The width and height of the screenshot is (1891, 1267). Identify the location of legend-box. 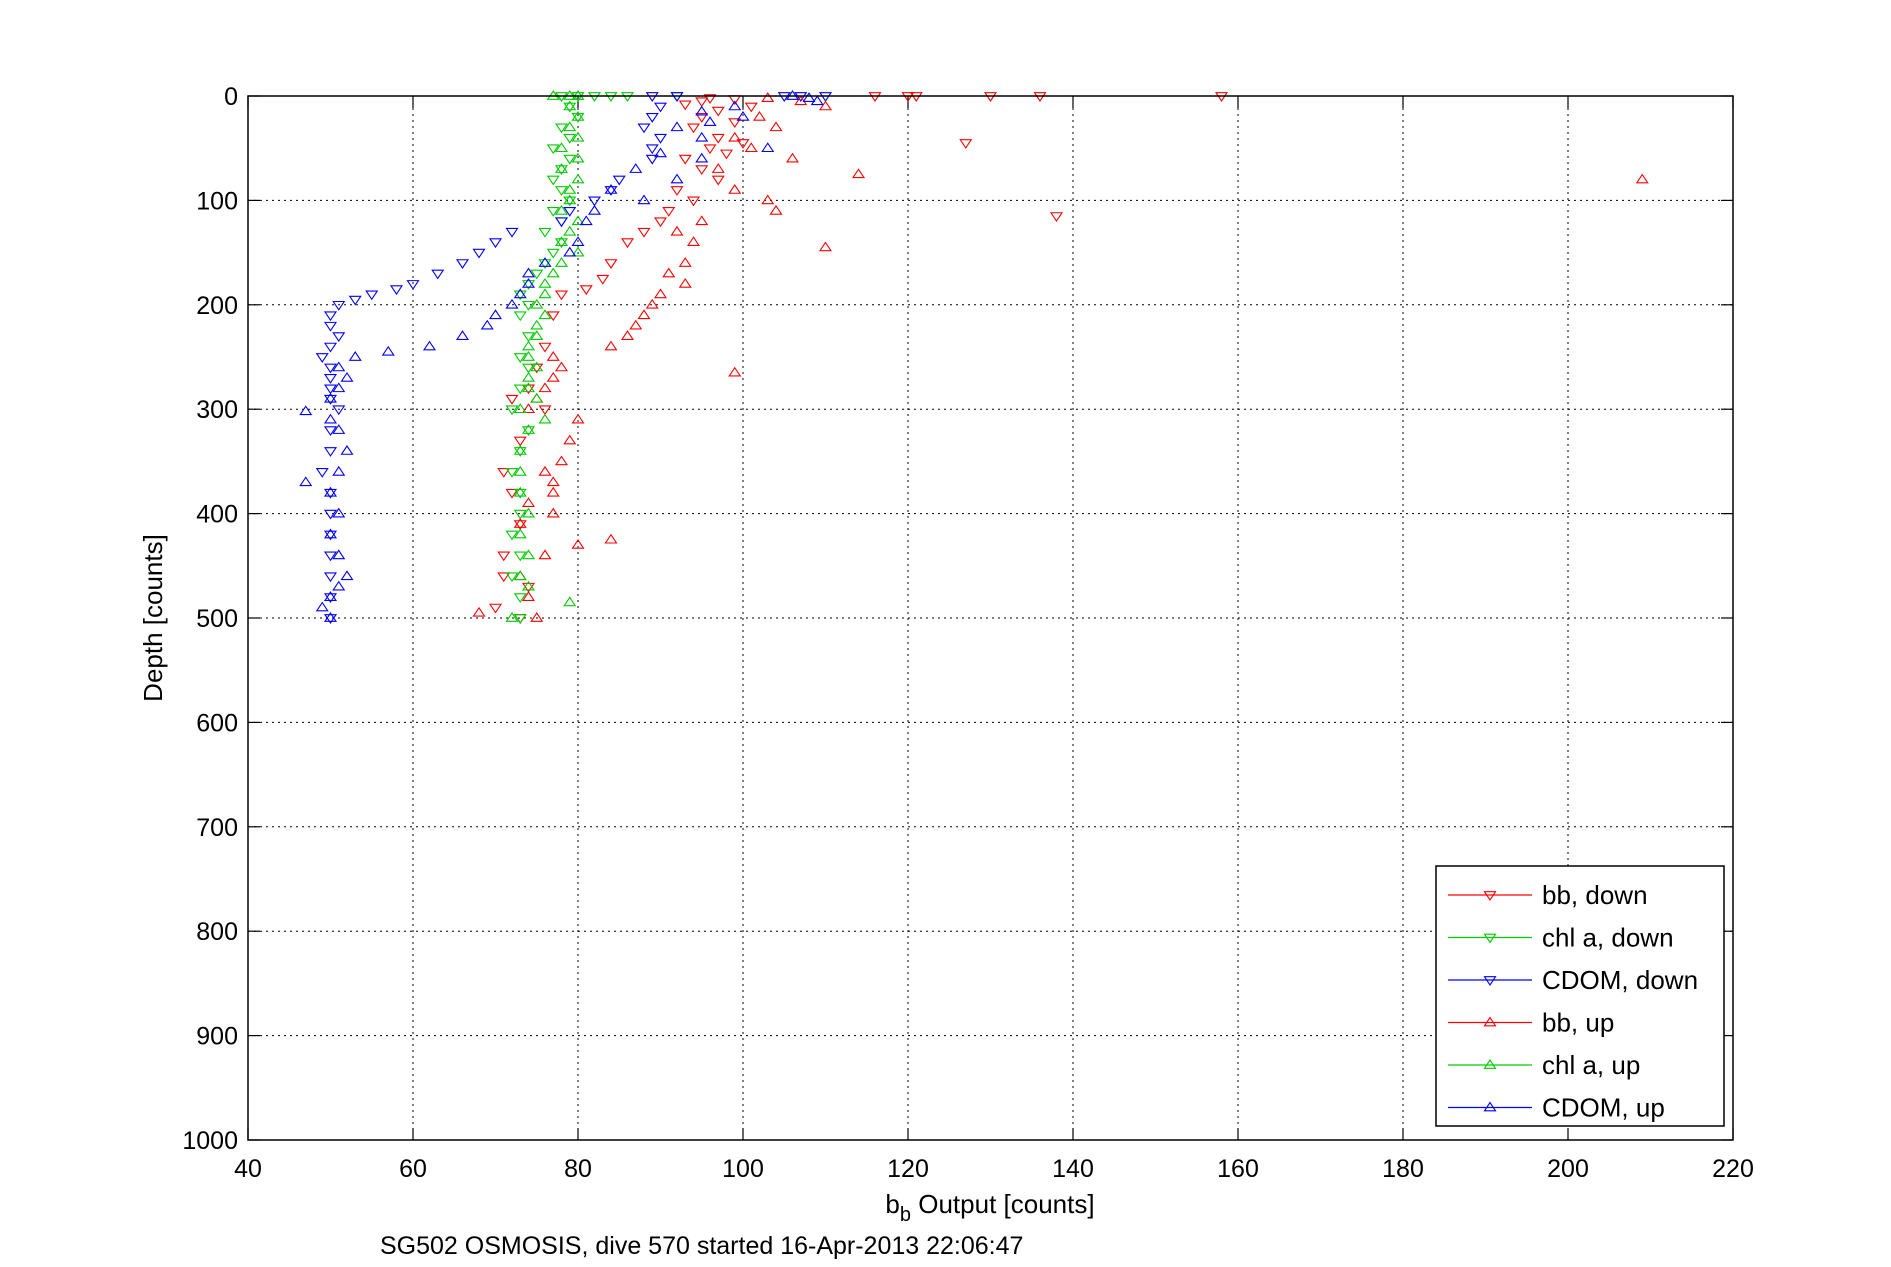
(1580, 996).